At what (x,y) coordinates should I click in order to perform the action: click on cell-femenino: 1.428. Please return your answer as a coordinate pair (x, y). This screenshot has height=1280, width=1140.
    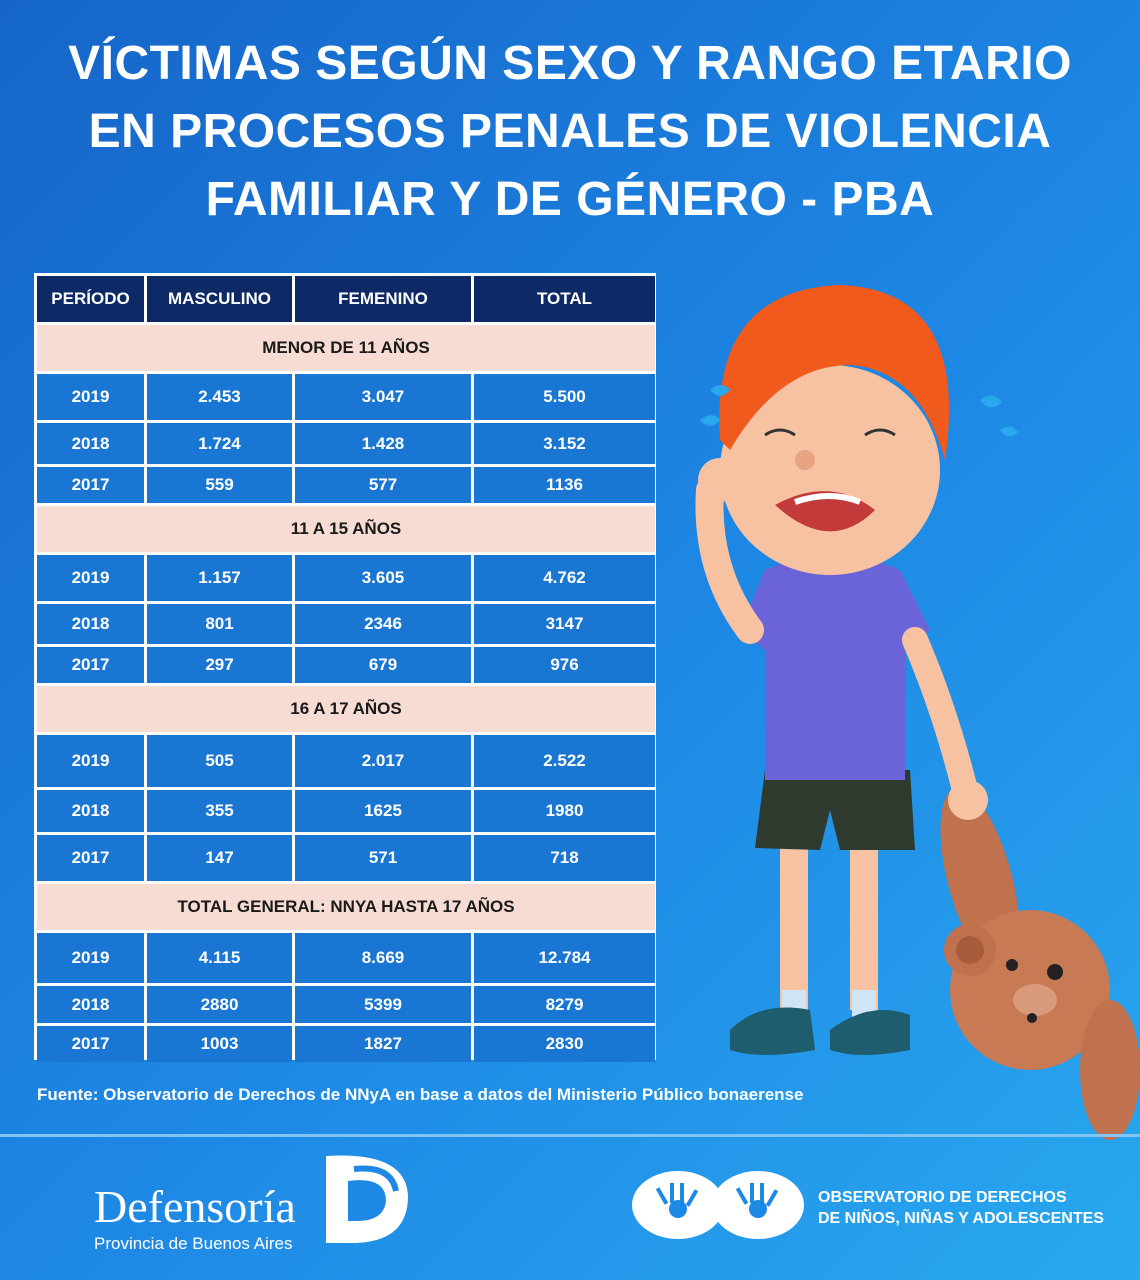
    Looking at the image, I should click on (383, 443).